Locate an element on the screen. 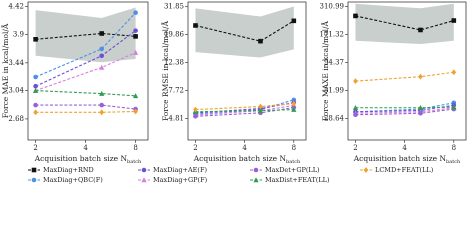  y-tick-label: 2.68 is located at coordinates (16, 119).